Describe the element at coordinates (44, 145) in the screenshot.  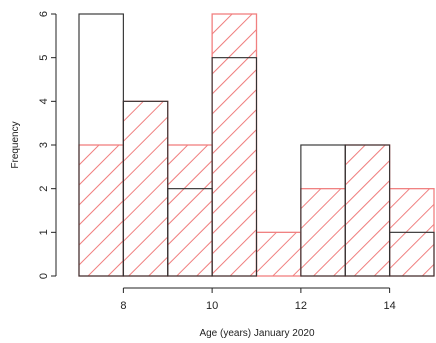
I see `y-tick-label: 3` at that location.